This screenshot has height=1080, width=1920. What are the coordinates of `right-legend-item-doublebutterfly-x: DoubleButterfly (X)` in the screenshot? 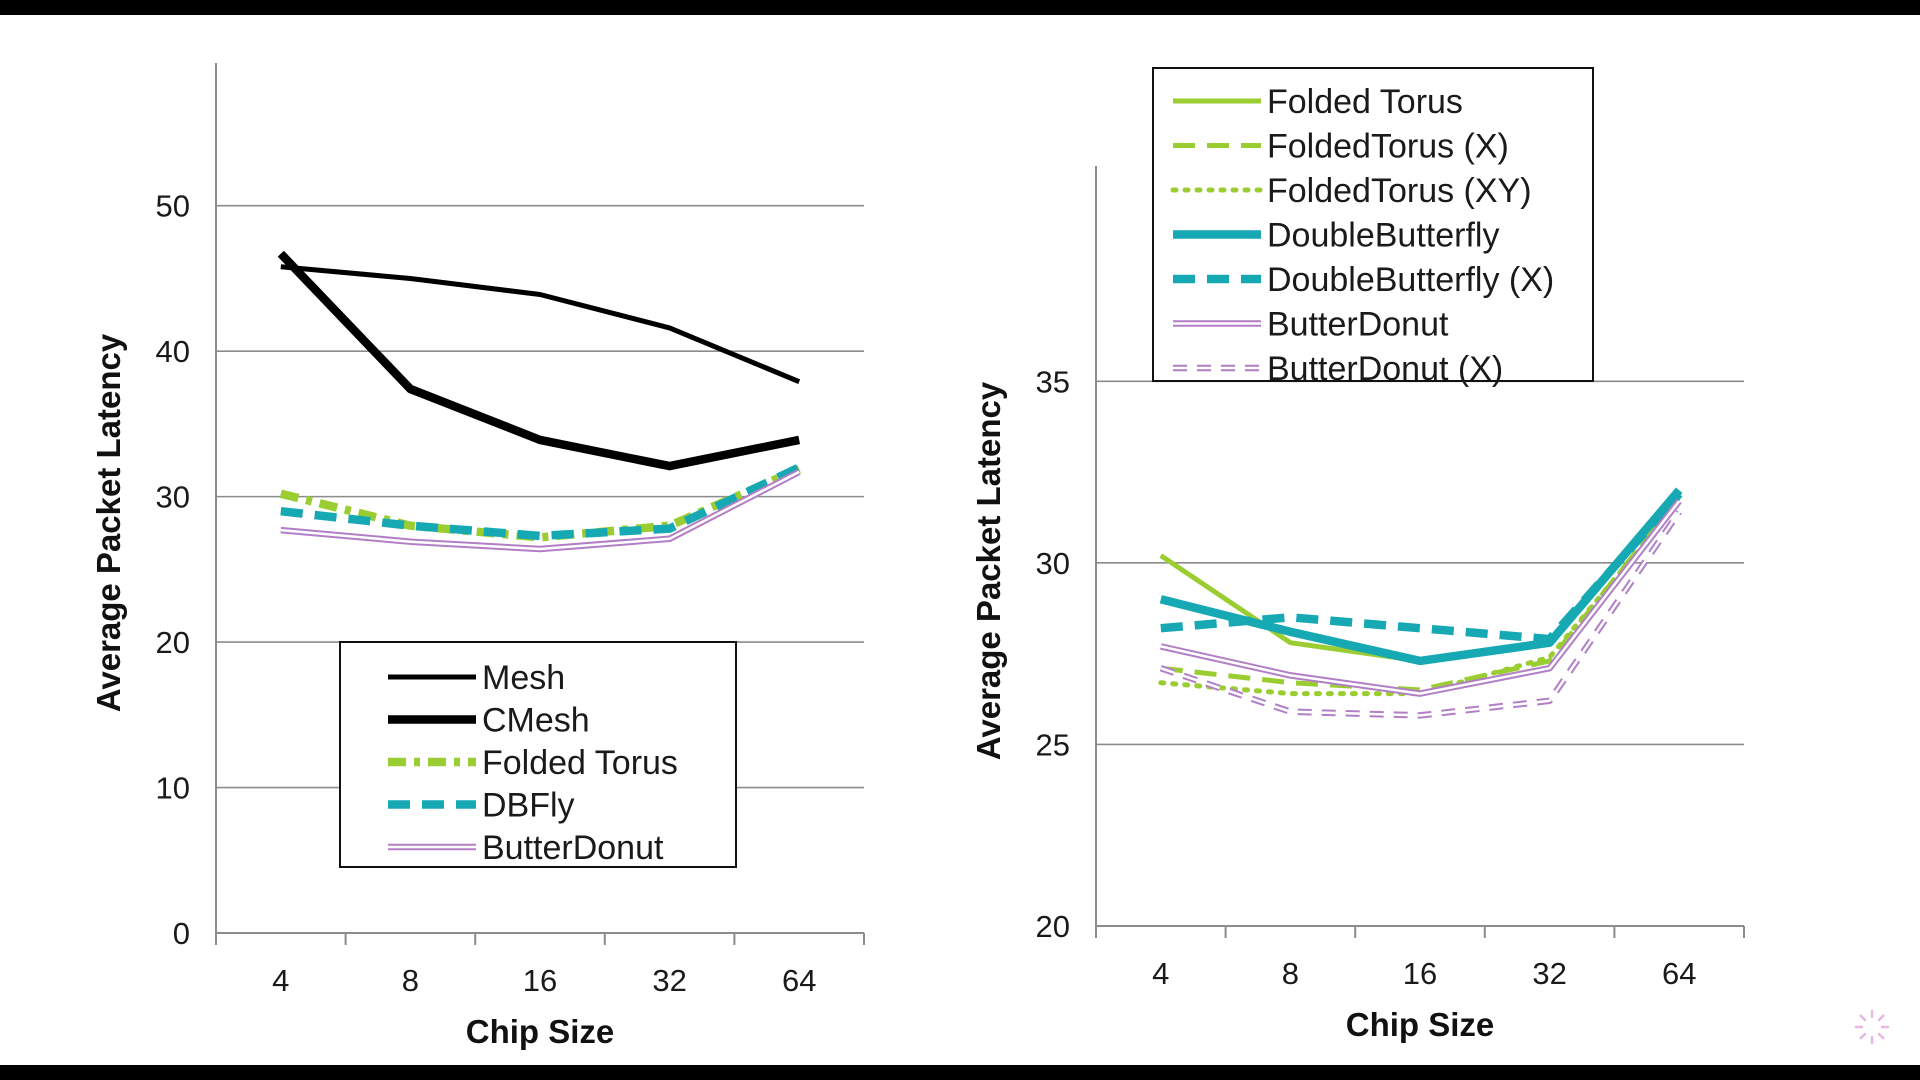 It's located at (1363, 280).